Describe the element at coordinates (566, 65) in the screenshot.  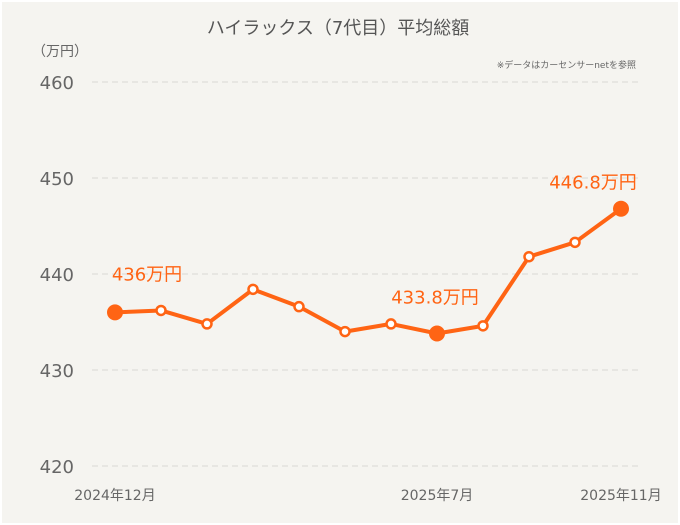
I see `data-source-note: ※データはカーセンサーnetを参照` at that location.